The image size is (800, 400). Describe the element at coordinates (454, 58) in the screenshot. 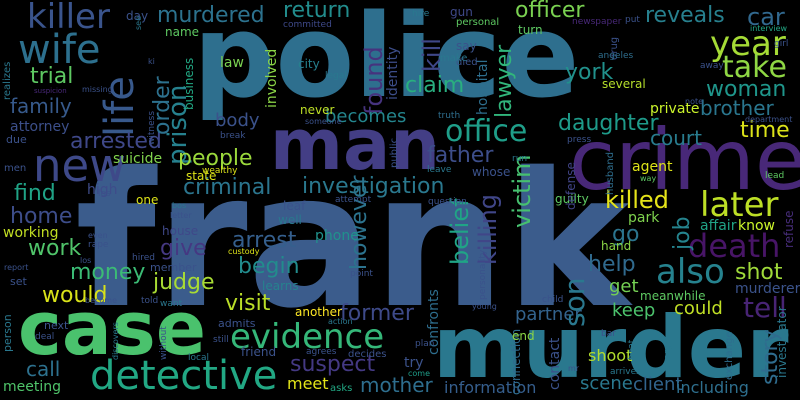

I see `word-make: make` at that location.